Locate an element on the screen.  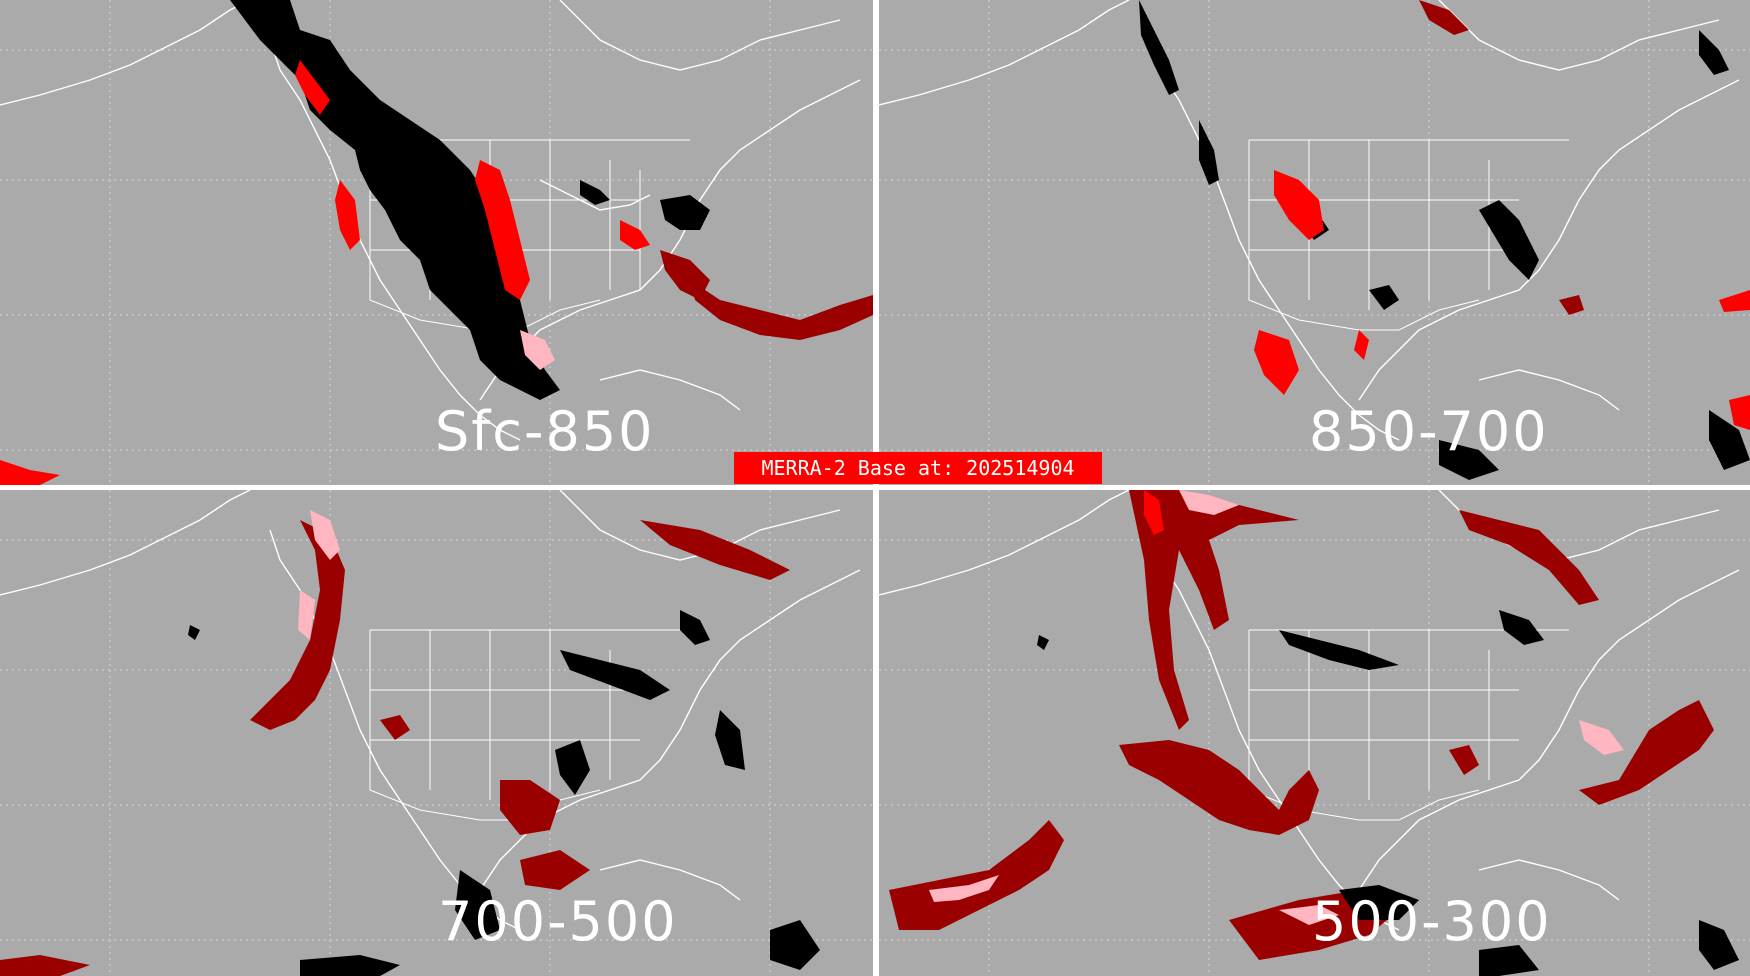
field-class-black is located at coordinates (504, 793).